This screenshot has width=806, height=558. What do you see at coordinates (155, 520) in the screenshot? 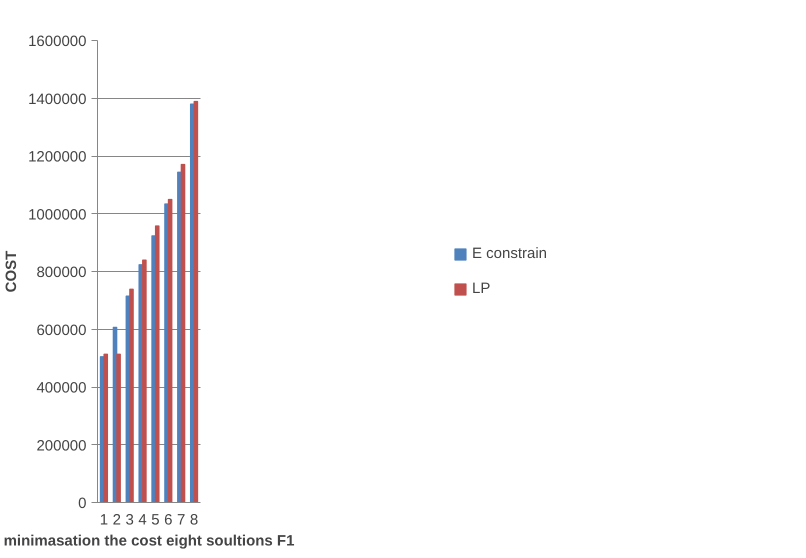
I see `x-tick-label: 5` at bounding box center [155, 520].